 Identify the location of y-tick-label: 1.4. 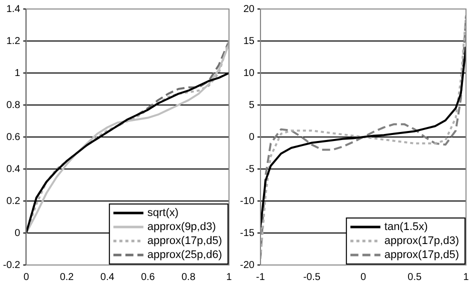
(13, 9).